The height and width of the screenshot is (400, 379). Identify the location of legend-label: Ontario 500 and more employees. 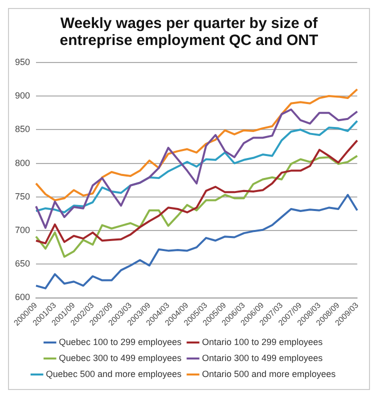
(269, 373).